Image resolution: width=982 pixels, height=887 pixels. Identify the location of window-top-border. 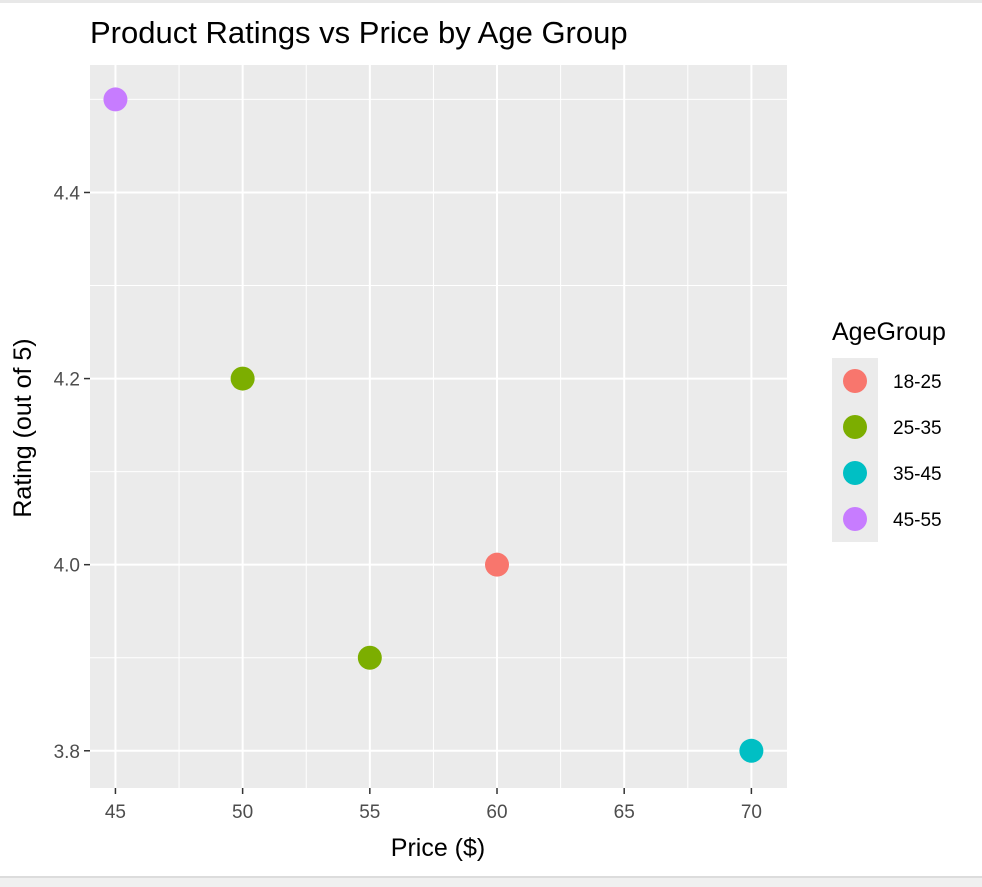
(491, 1).